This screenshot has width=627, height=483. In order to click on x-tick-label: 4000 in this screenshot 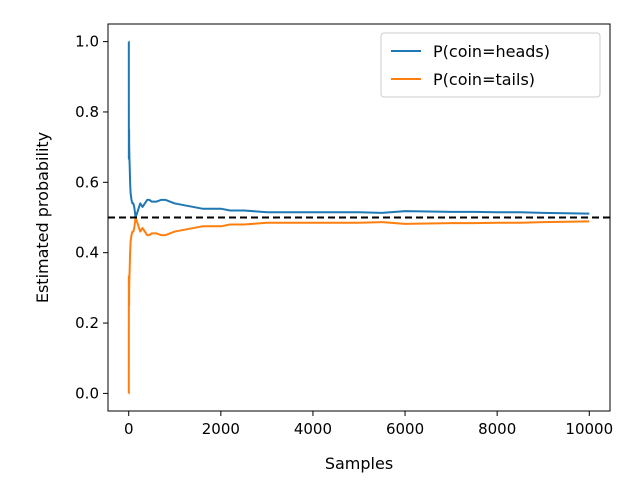, I will do `click(313, 429)`.